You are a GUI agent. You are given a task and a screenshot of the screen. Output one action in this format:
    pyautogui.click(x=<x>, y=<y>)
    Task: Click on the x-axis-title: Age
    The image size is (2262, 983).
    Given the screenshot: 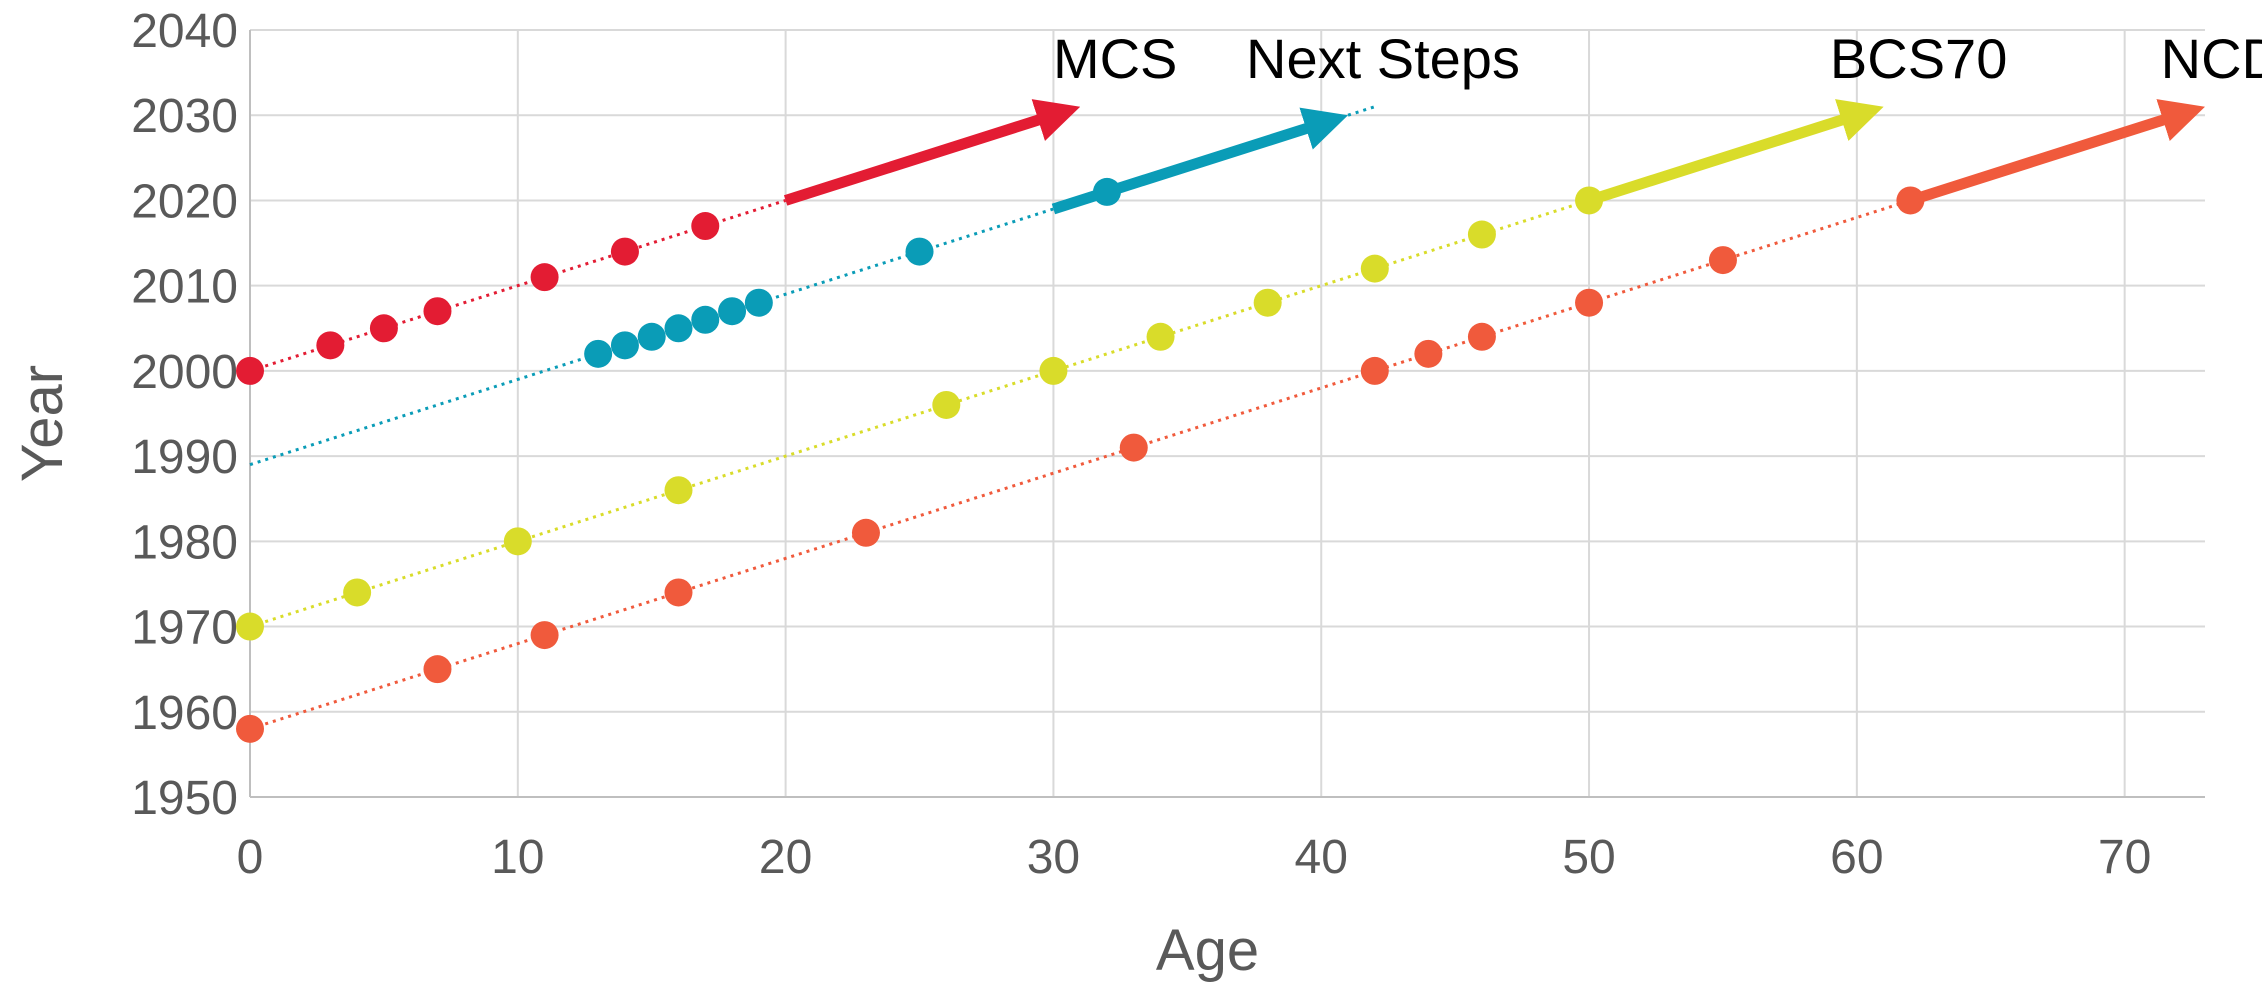 What is the action you would take?
    pyautogui.click(x=1207, y=950)
    